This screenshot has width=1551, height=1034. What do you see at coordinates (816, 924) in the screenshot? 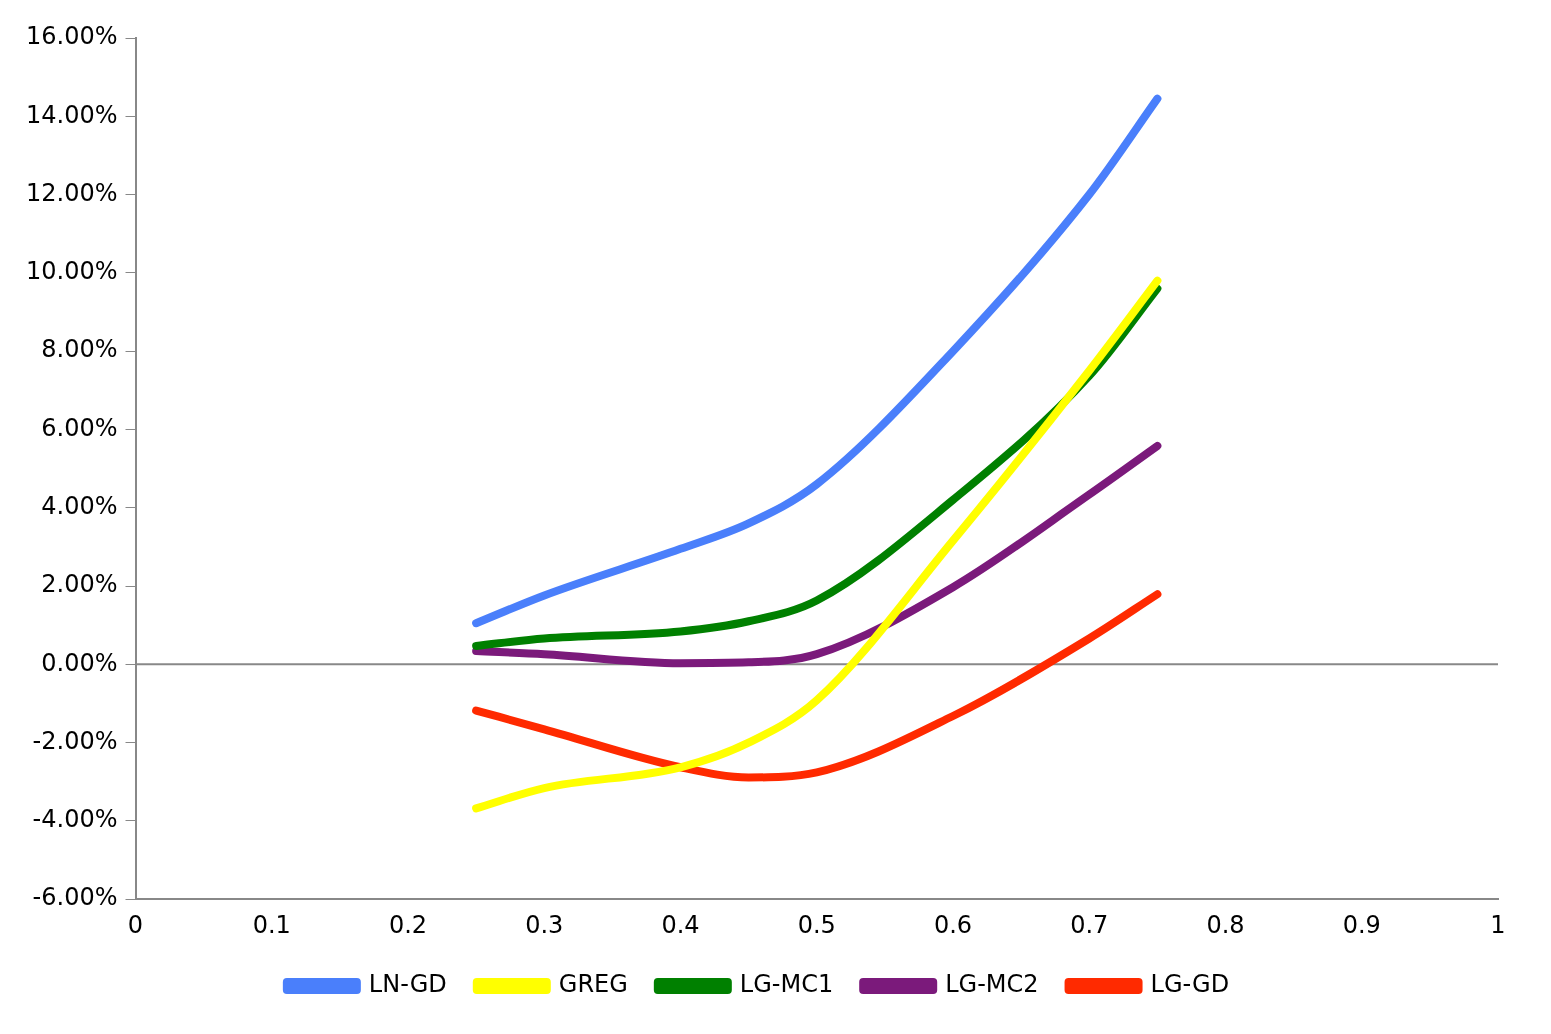
I see `x-tick-label: 0.5` at bounding box center [816, 924].